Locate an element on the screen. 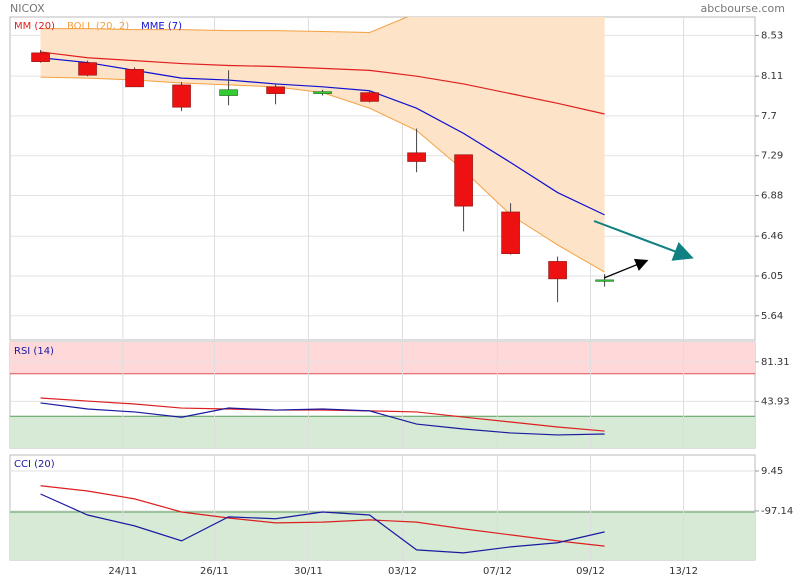 The width and height of the screenshot is (800, 580). boll-upper is located at coordinates (224, 25).